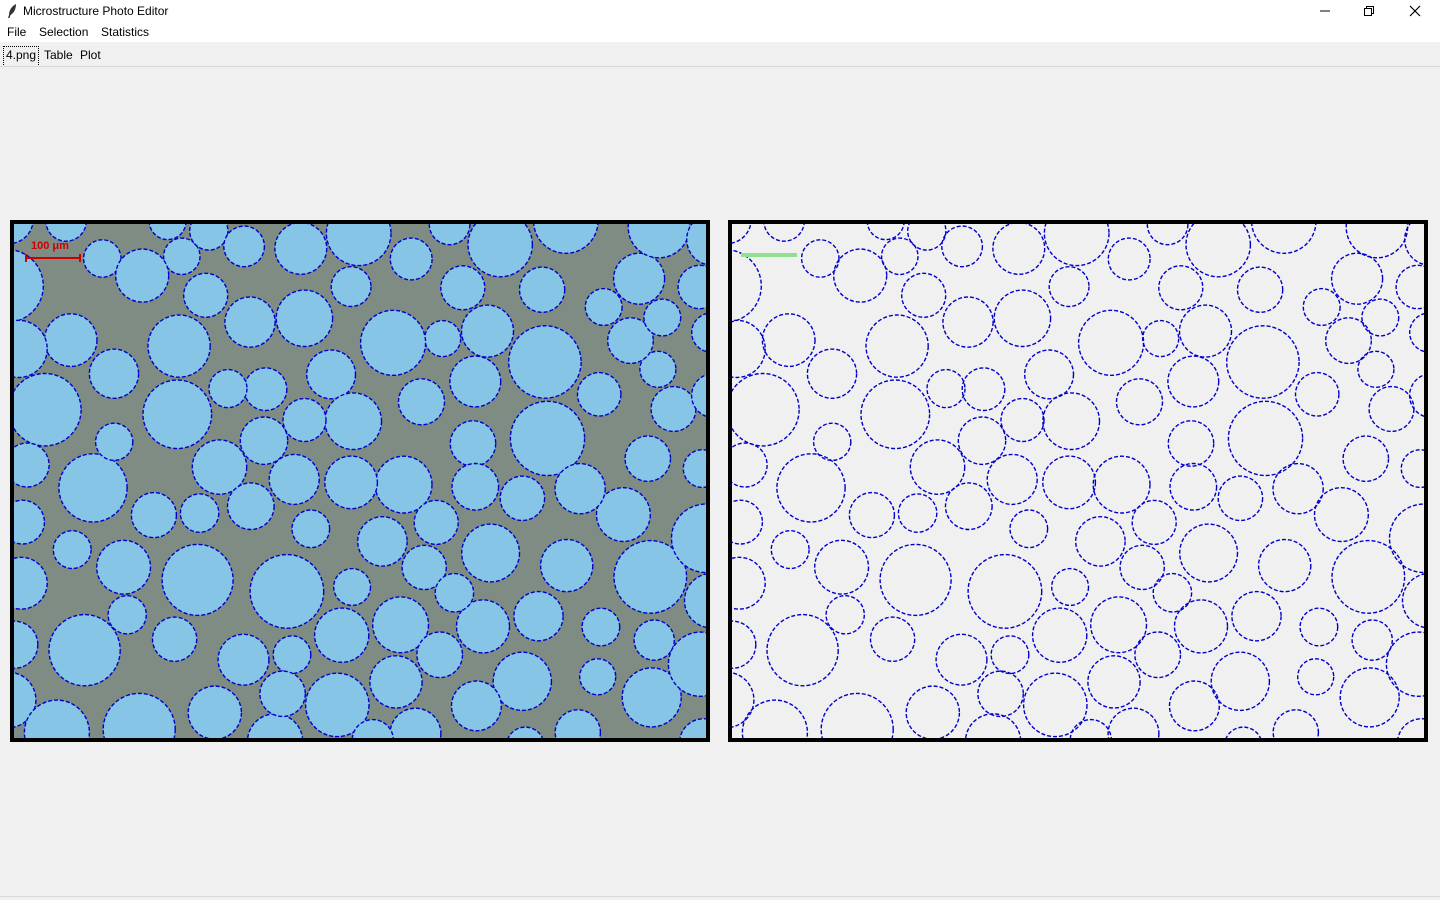 Image resolution: width=1440 pixels, height=900 pixels. Describe the element at coordinates (17, 32) in the screenshot. I see `menu-file: File` at that location.